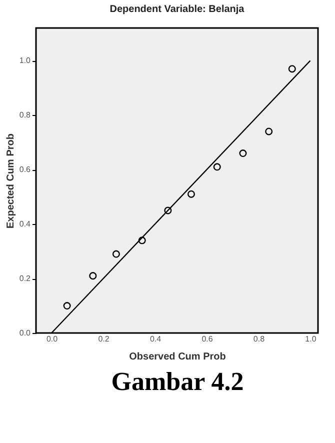 The width and height of the screenshot is (335, 443). I want to click on y-tick-label: 0.6, so click(25, 169).